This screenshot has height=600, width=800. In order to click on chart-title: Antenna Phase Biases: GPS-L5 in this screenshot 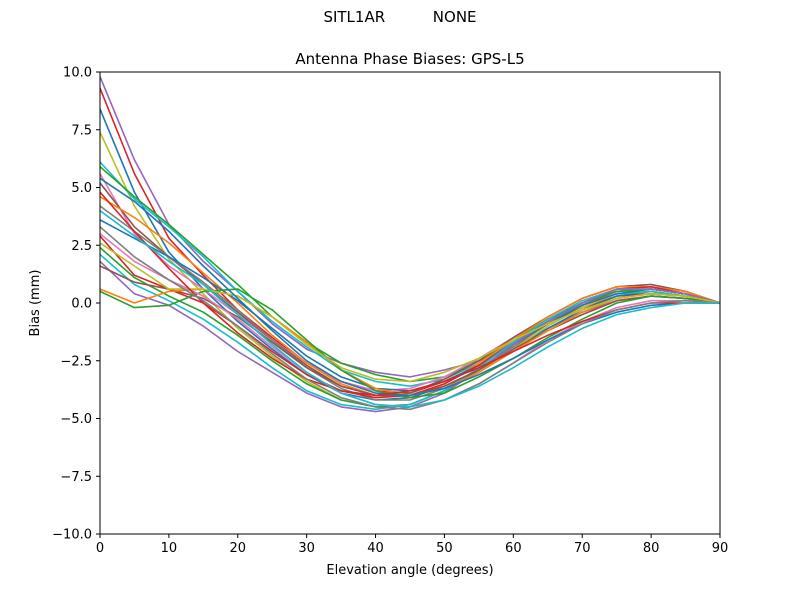, I will do `click(409, 59)`.